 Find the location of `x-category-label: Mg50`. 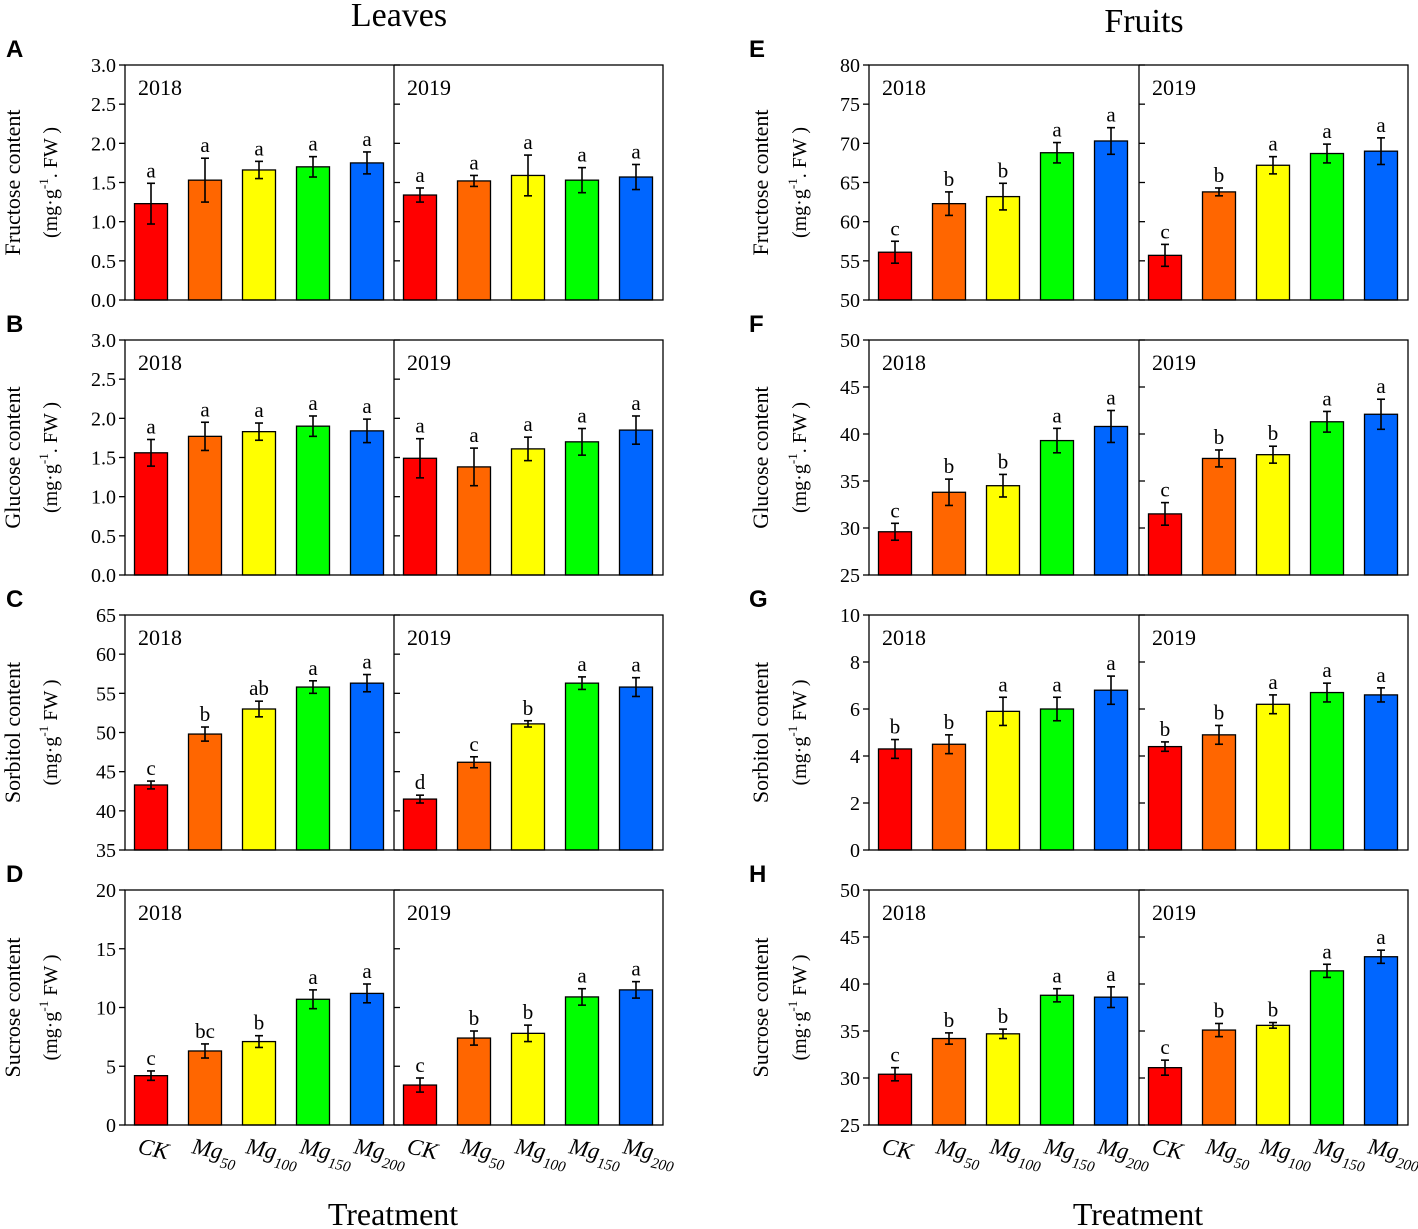

x-category-label: Mg50 is located at coordinates (483, 1153).